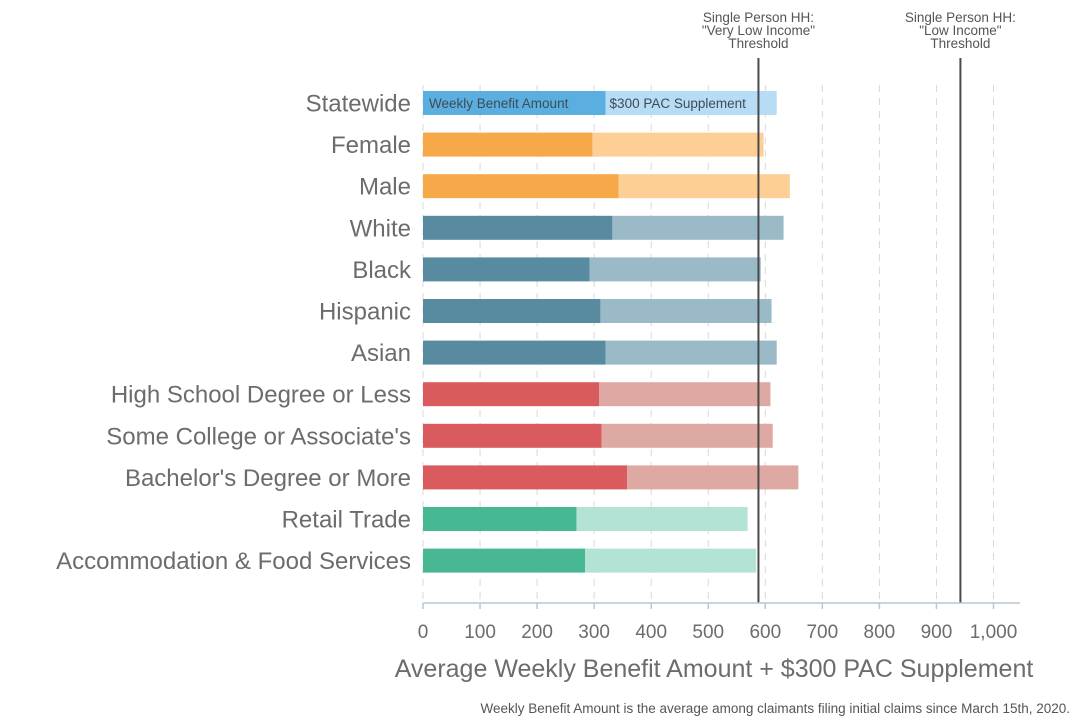 Image resolution: width=1079 pixels, height=721 pixels. What do you see at coordinates (880, 632) in the screenshot?
I see `x-tick-label-800: 800` at bounding box center [880, 632].